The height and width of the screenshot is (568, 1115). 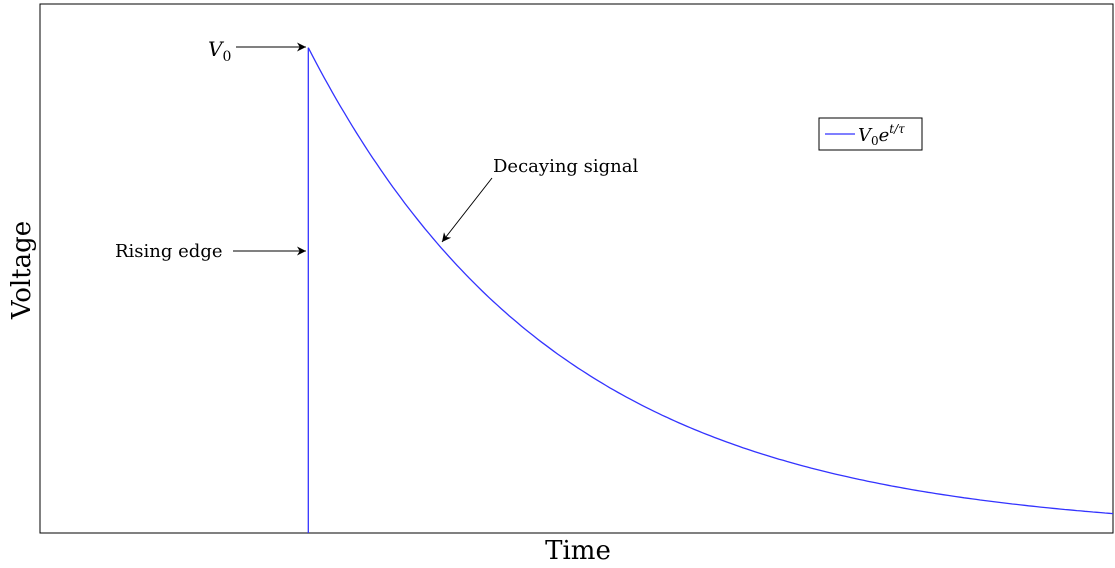 What do you see at coordinates (897, 129) in the screenshot?
I see `legend-sup: t/τ` at bounding box center [897, 129].